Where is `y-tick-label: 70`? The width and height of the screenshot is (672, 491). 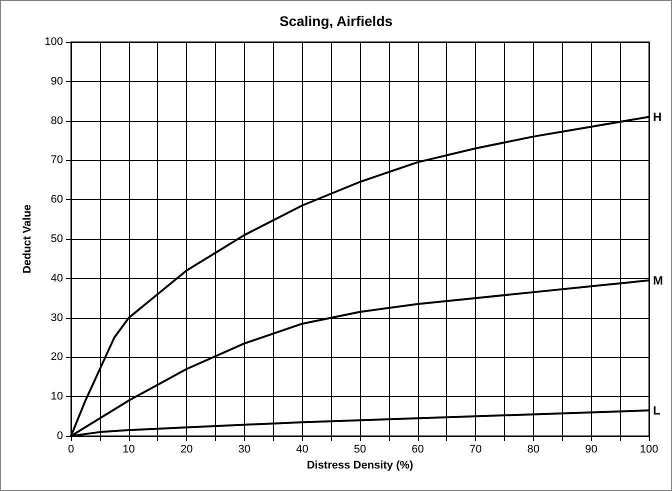
y-tick-label: 70 is located at coordinates (56, 160).